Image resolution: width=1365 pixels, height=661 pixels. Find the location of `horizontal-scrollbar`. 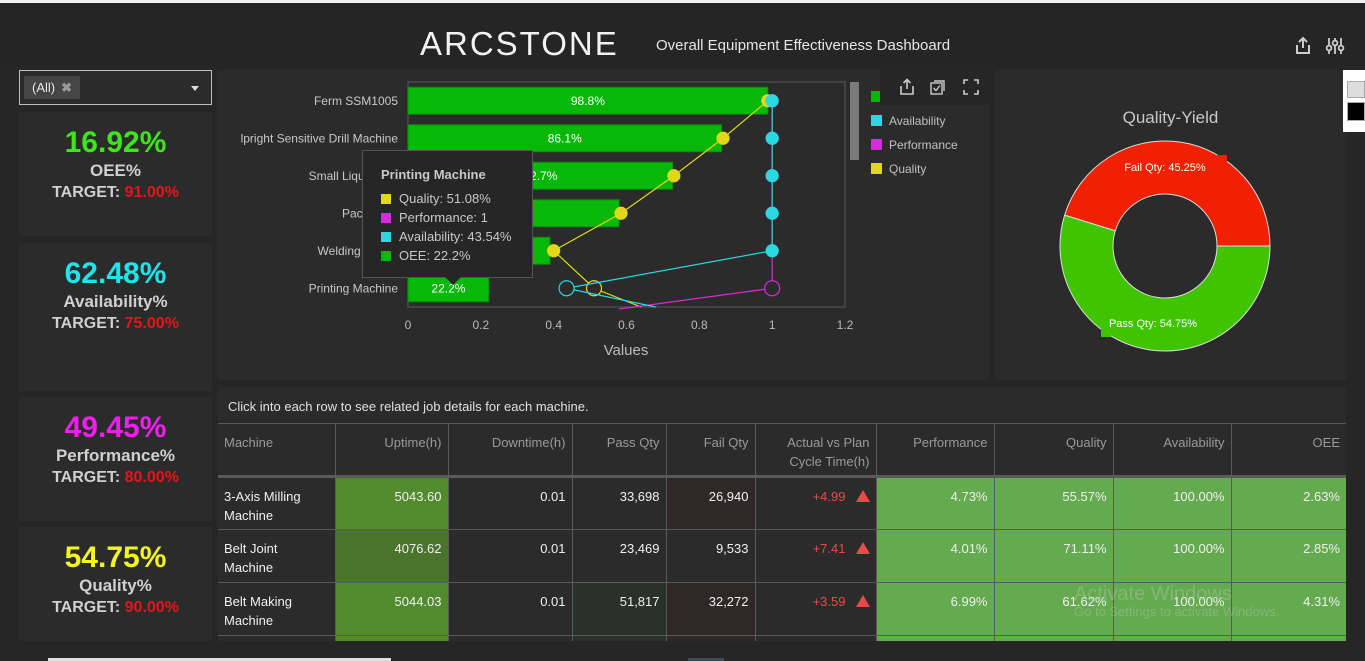

horizontal-scrollbar is located at coordinates (219, 659).